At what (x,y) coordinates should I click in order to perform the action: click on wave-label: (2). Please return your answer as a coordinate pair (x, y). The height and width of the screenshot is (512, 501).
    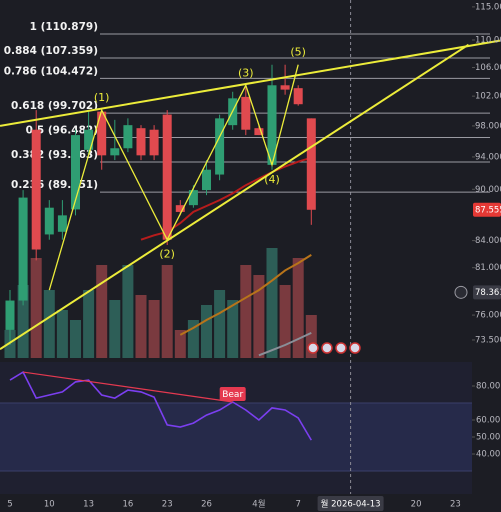
    Looking at the image, I should click on (167, 254).